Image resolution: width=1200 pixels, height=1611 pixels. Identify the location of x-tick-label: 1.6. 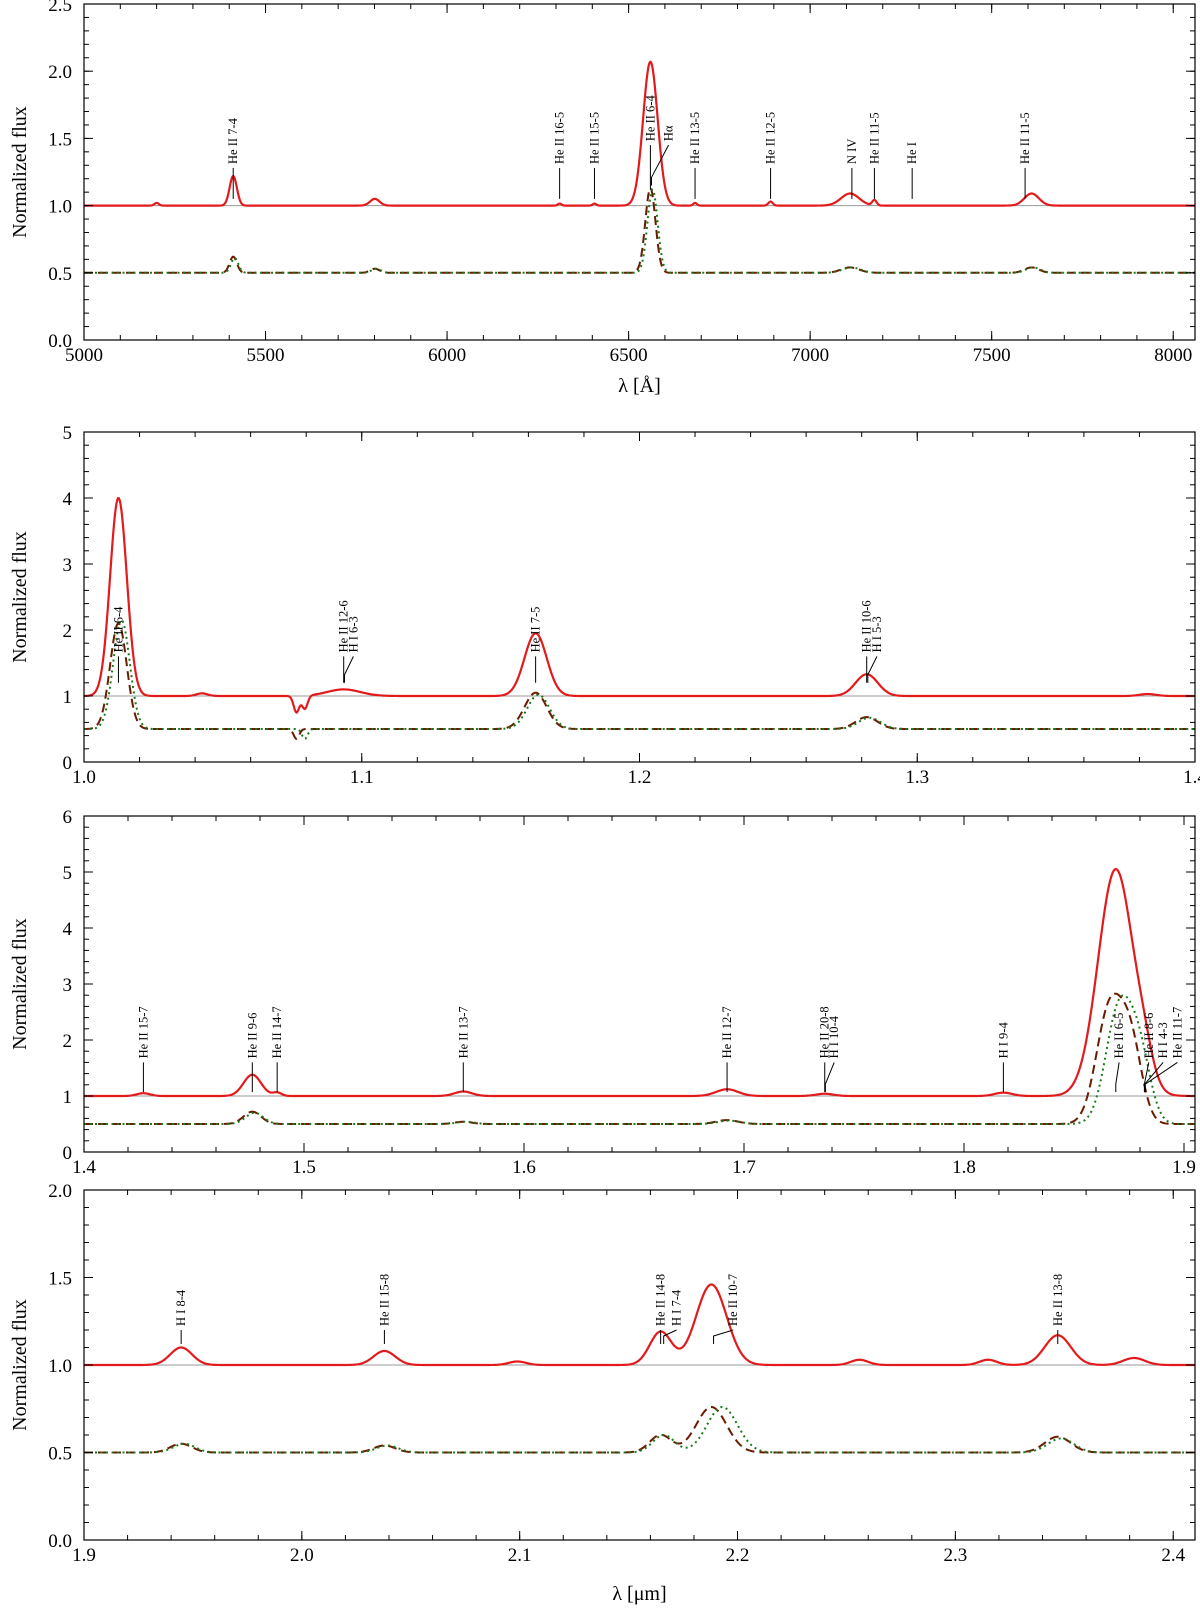
(524, 1167).